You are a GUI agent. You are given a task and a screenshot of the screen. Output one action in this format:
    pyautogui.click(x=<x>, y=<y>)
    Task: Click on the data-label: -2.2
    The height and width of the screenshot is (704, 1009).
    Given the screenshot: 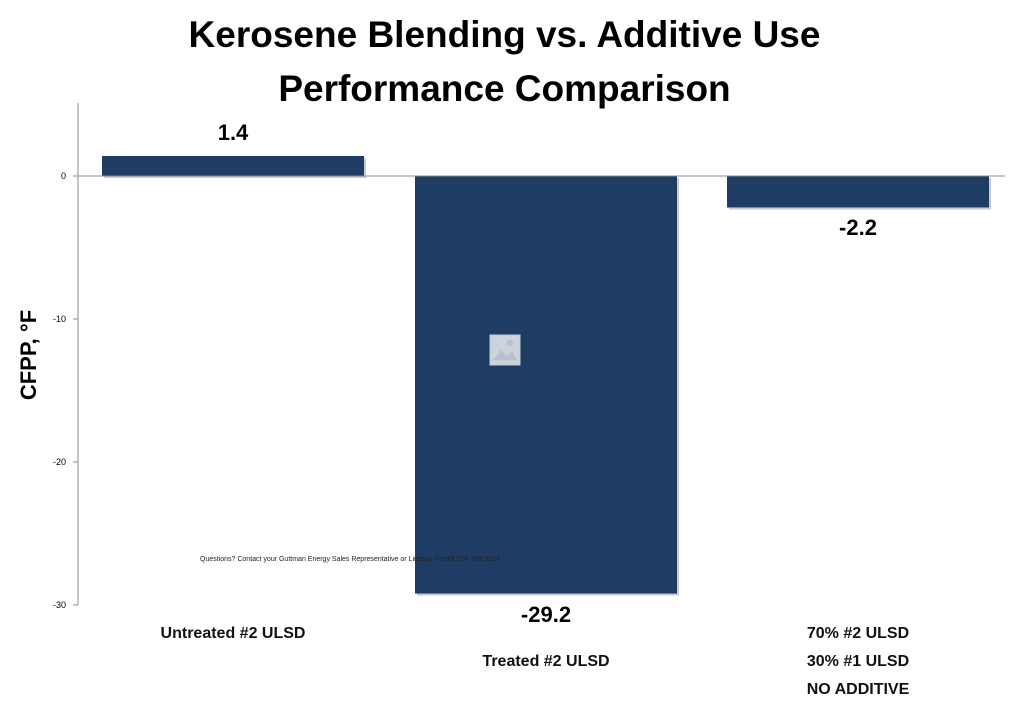 What is the action you would take?
    pyautogui.click(x=858, y=228)
    